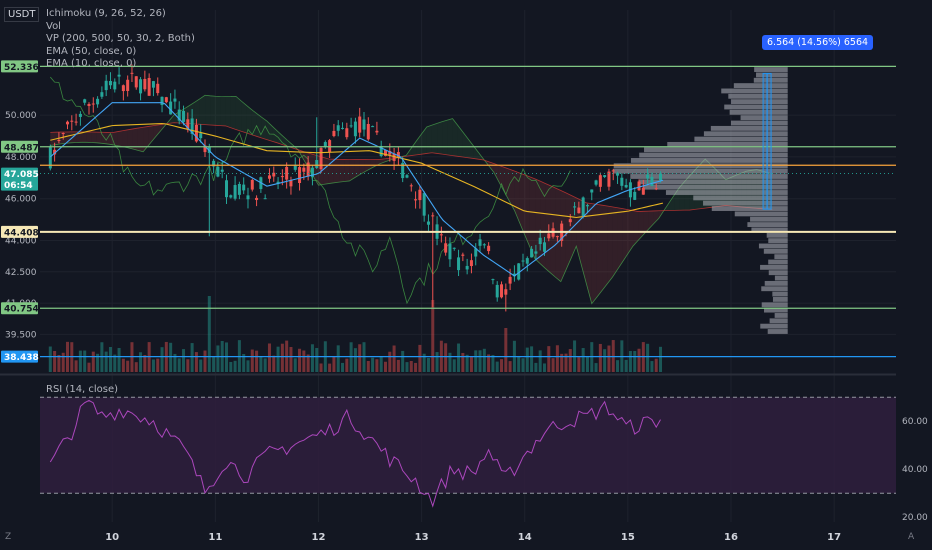 This screenshot has height=550, width=932. I want to click on time-axis: 10 11 12 13 14 15 16 17, so click(473, 537).